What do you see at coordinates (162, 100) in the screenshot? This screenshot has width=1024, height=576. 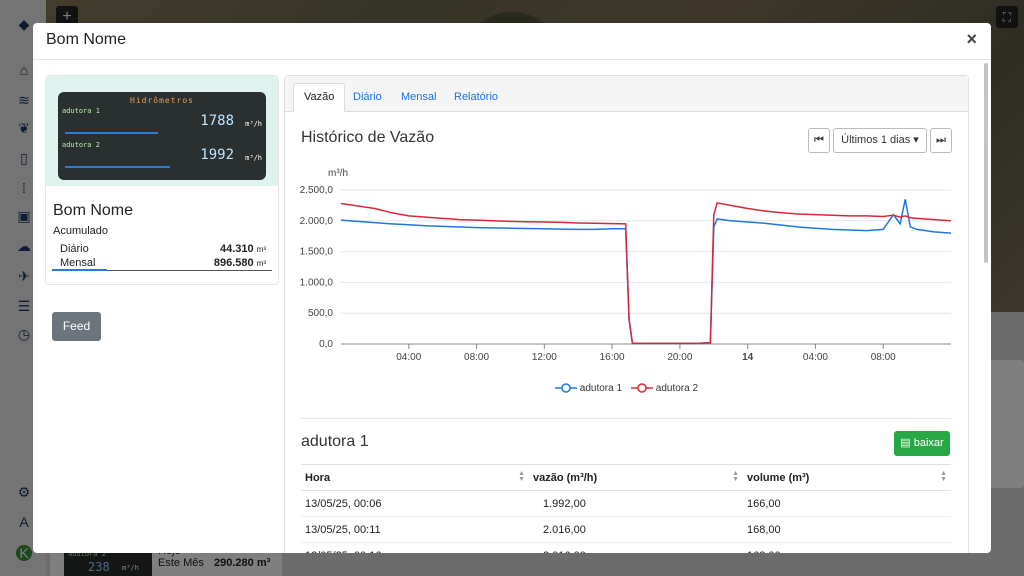 I see `meter-title: Hidrômetros` at bounding box center [162, 100].